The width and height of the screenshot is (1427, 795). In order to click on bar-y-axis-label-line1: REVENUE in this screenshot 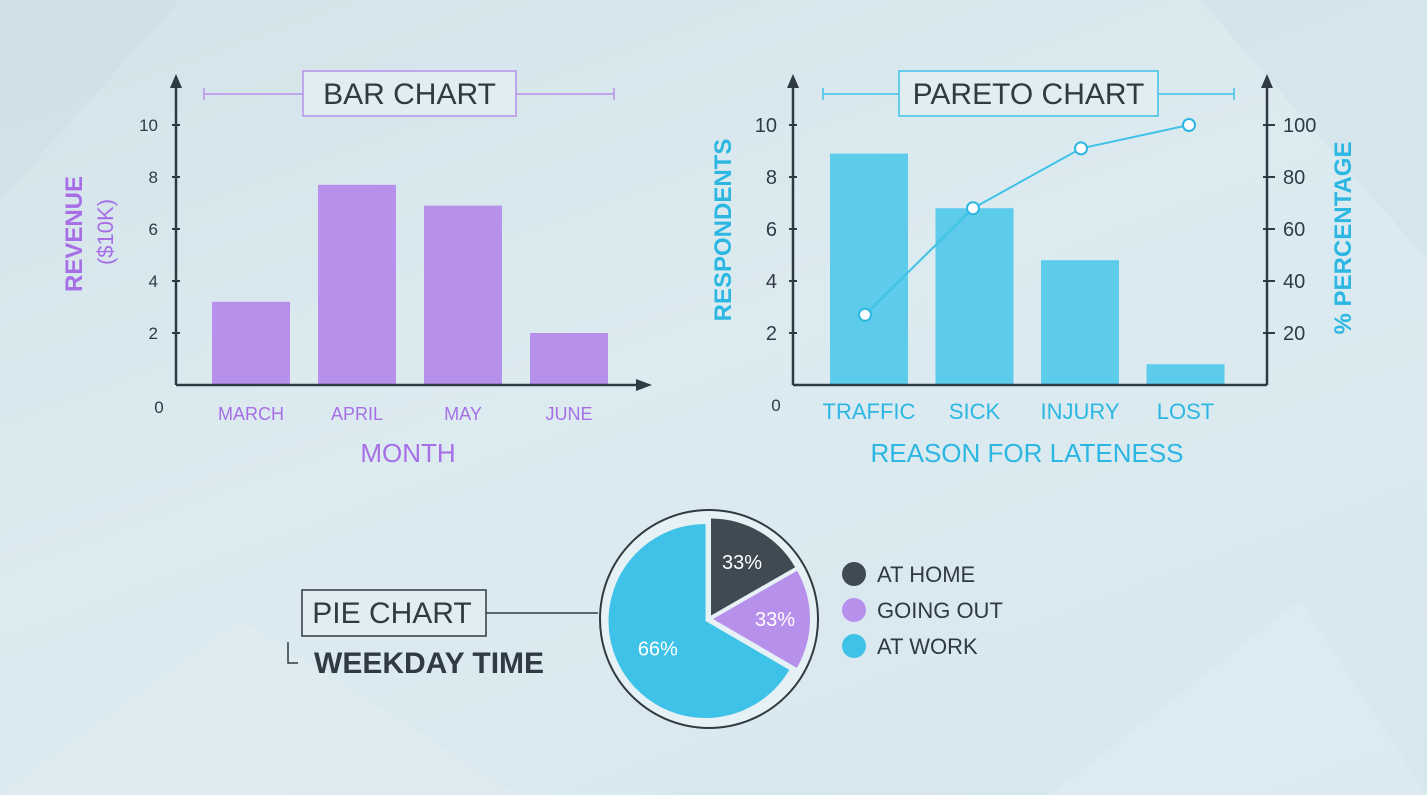, I will do `click(74, 234)`.